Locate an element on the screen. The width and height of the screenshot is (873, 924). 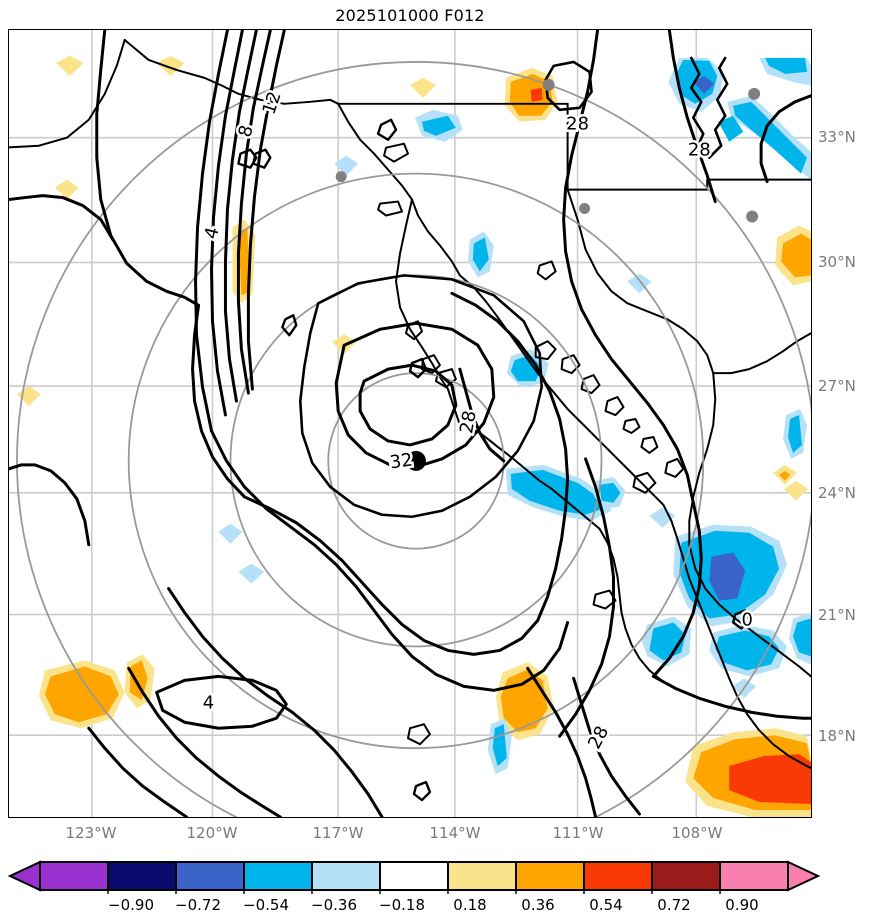
colorbar-tick-label: −0.36 is located at coordinates (334, 905).